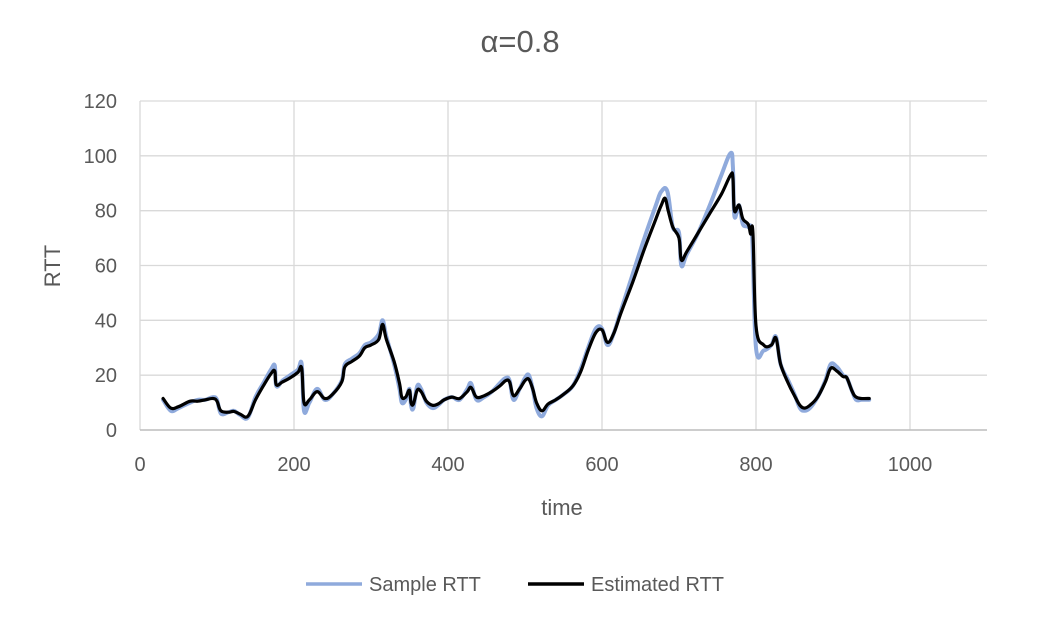 This screenshot has height=617, width=1039. What do you see at coordinates (293, 465) in the screenshot?
I see `x-tick-label: 200` at bounding box center [293, 465].